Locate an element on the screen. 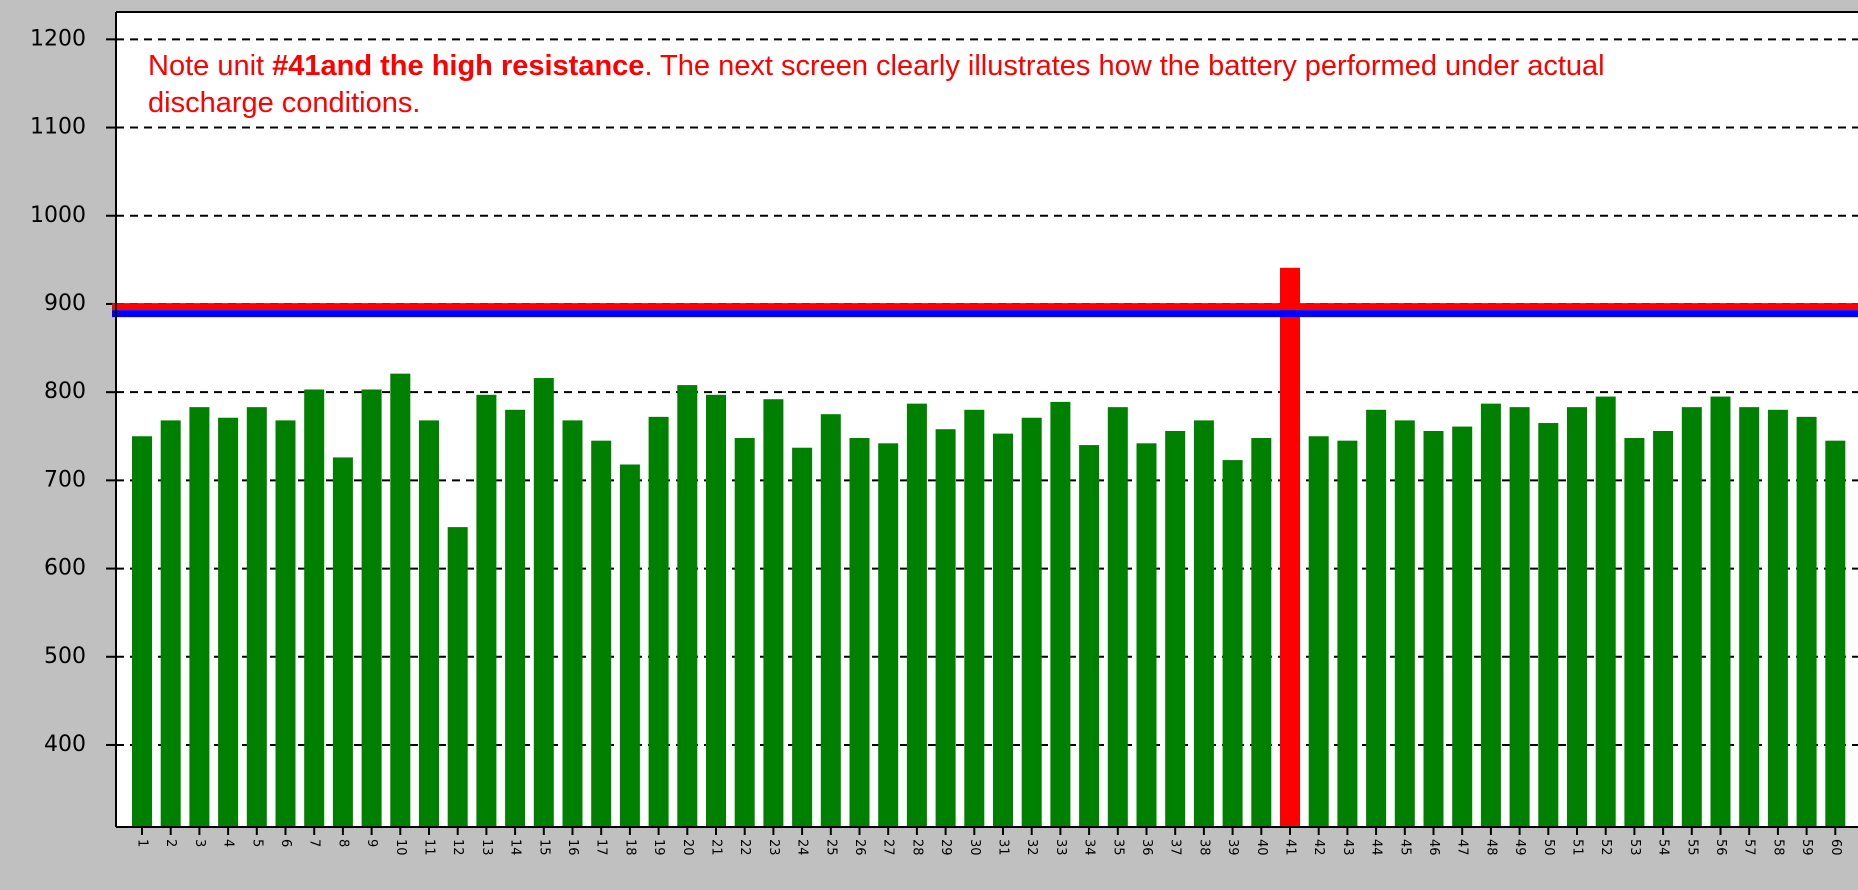 The image size is (1858, 890). x-tick-label: 13 is located at coordinates (486, 847).